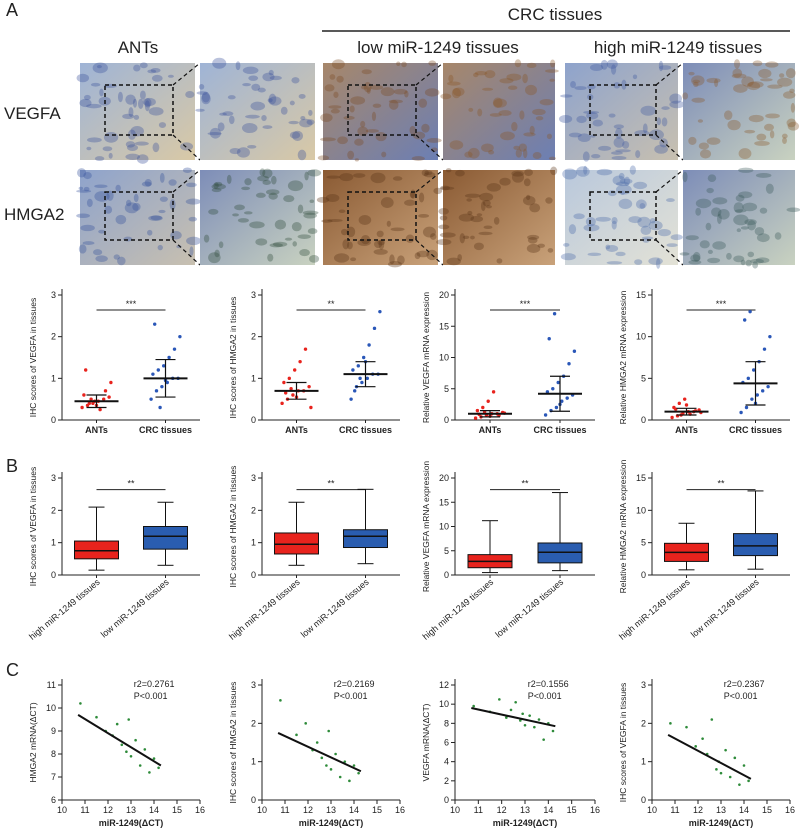 Image resolution: width=800 pixels, height=830 pixels. I want to click on column-label: ANTs, so click(138, 47).